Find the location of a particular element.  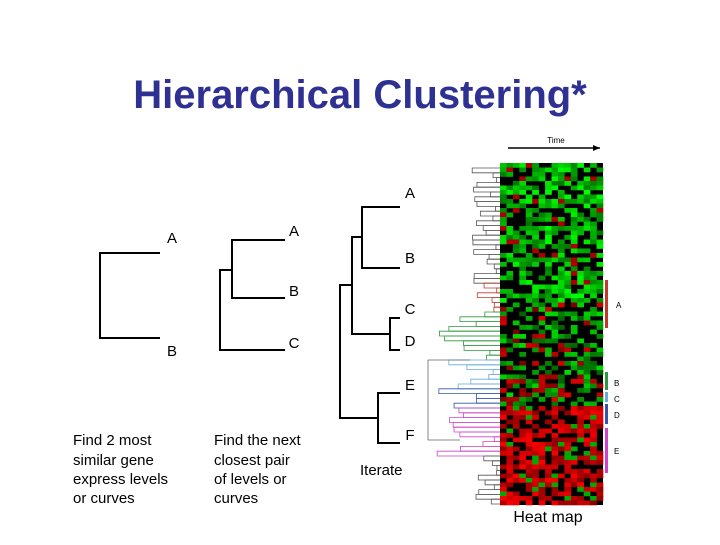

heatmap-dendrogram is located at coordinates (463, 336).